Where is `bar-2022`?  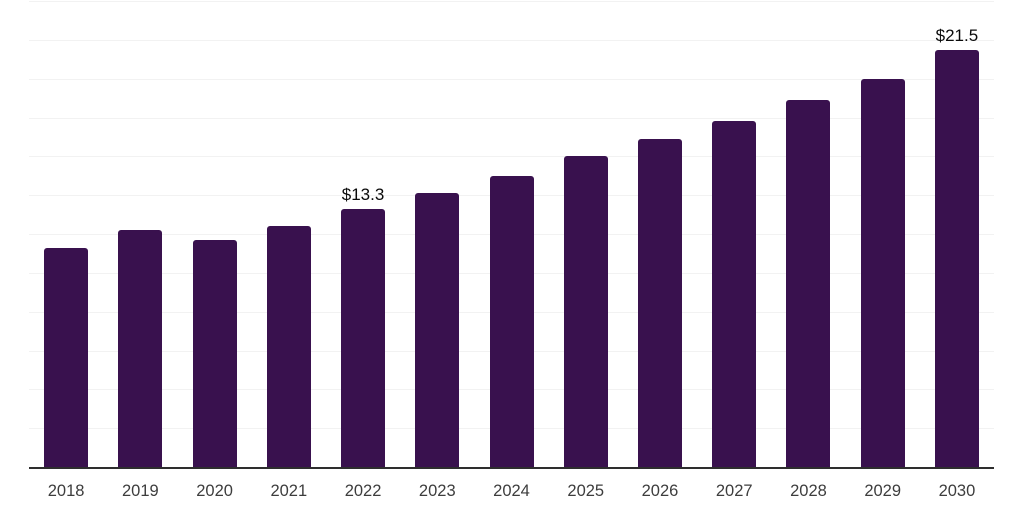
bar-2022 is located at coordinates (363, 337).